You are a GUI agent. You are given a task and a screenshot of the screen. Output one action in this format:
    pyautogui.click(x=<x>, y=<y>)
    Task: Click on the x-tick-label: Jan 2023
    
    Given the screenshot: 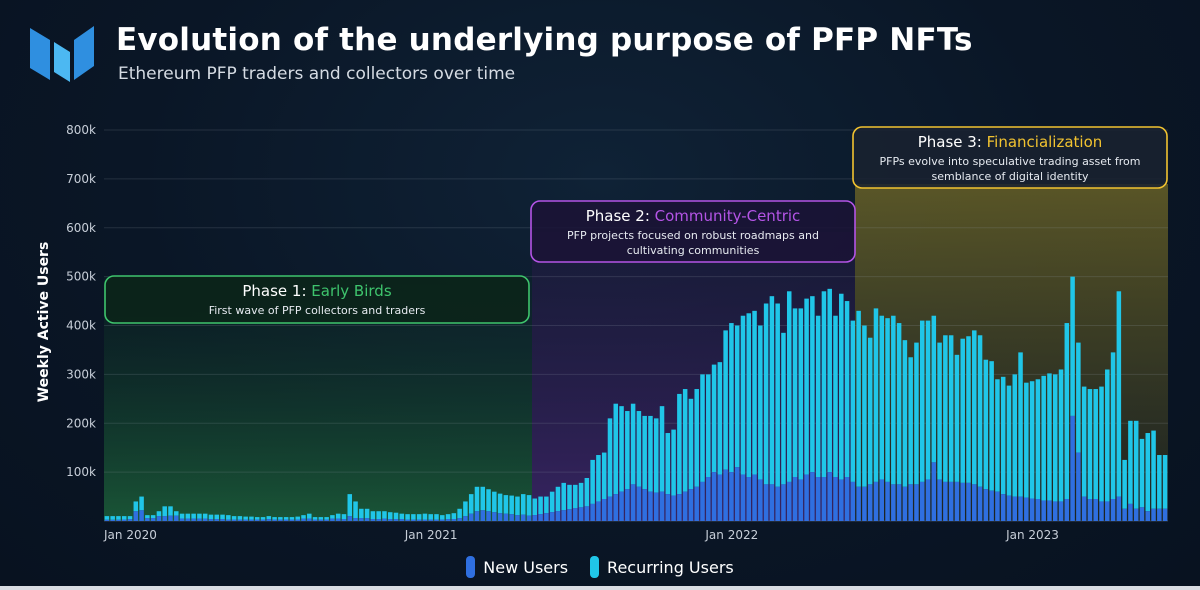 What is the action you would take?
    pyautogui.click(x=1032, y=535)
    